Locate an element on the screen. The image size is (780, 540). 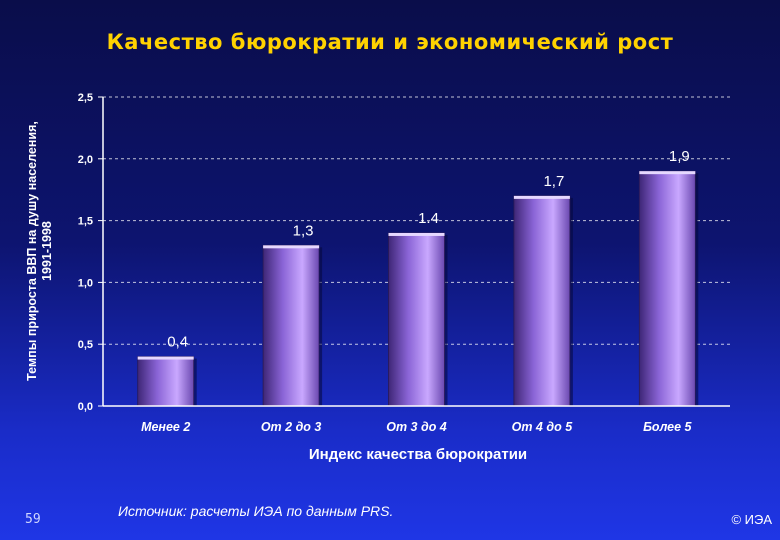
x-axis-label: Индекс качества бюрократии is located at coordinates (418, 454).